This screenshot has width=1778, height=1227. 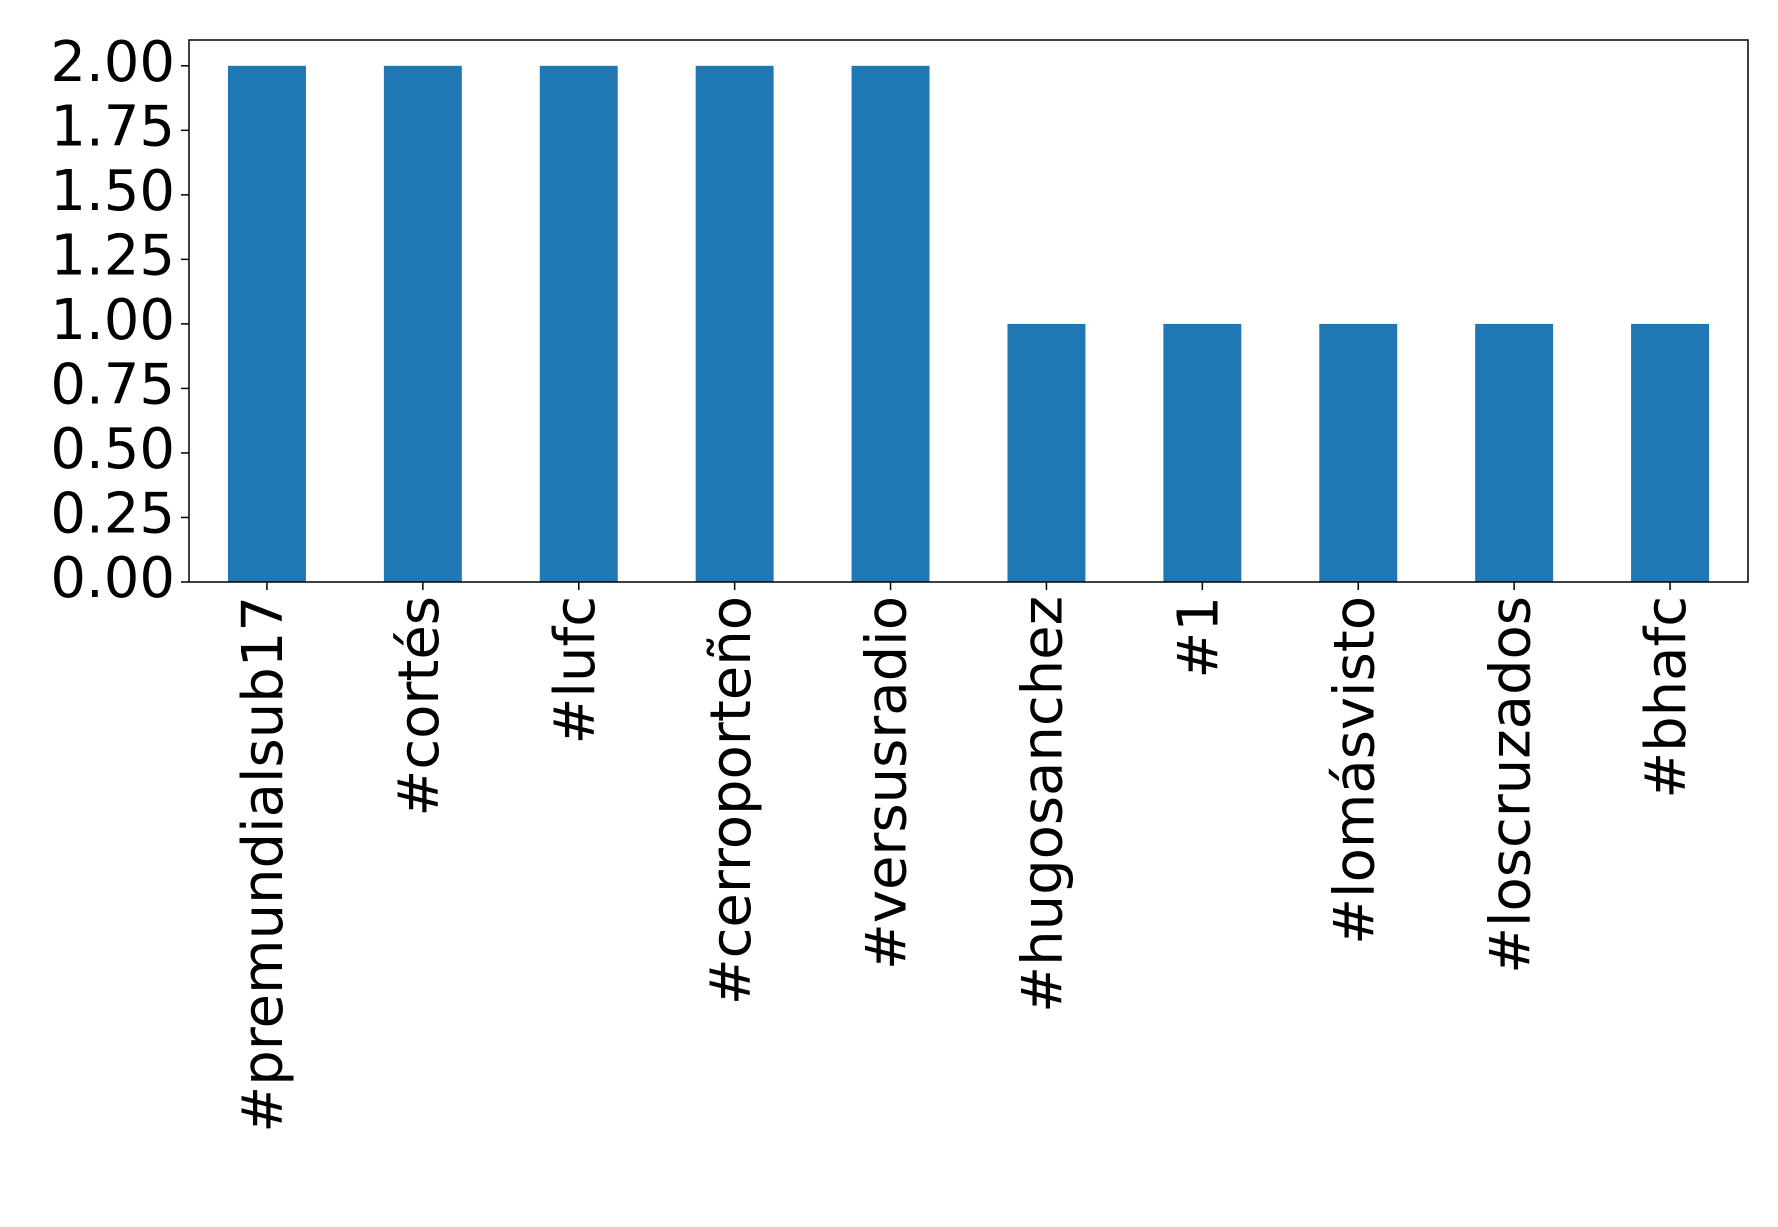 What do you see at coordinates (575, 670) in the screenshot?
I see `x-tick-label: #lufc` at bounding box center [575, 670].